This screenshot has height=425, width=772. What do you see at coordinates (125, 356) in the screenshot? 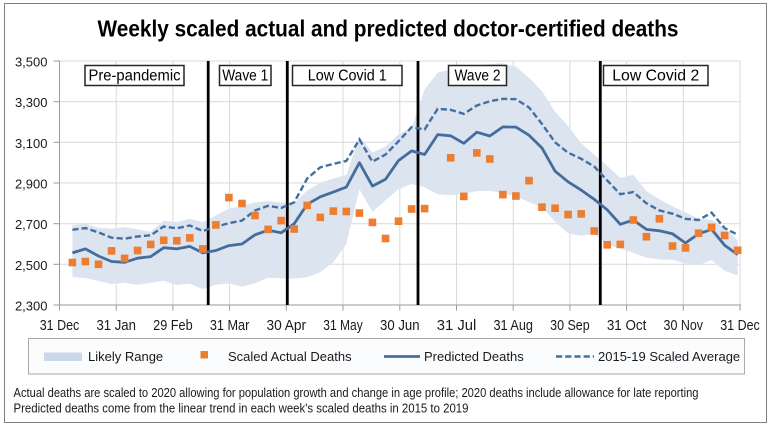
I see `svg-text: Likely Range` at bounding box center [125, 356].